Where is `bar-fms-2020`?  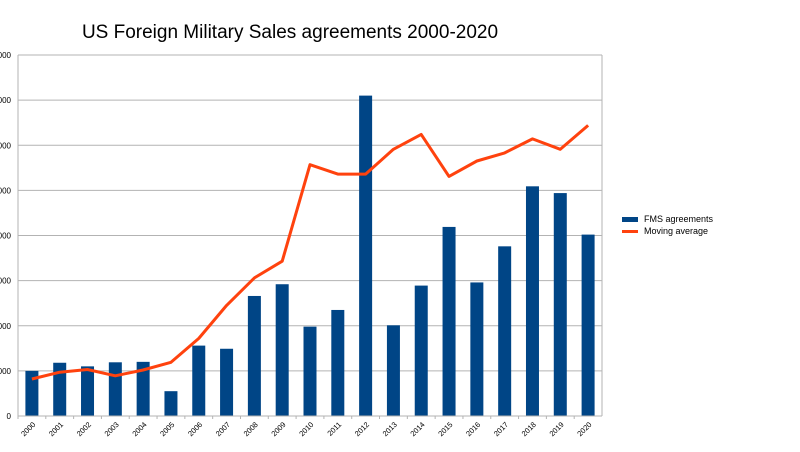 bar-fms-2020 is located at coordinates (588, 325).